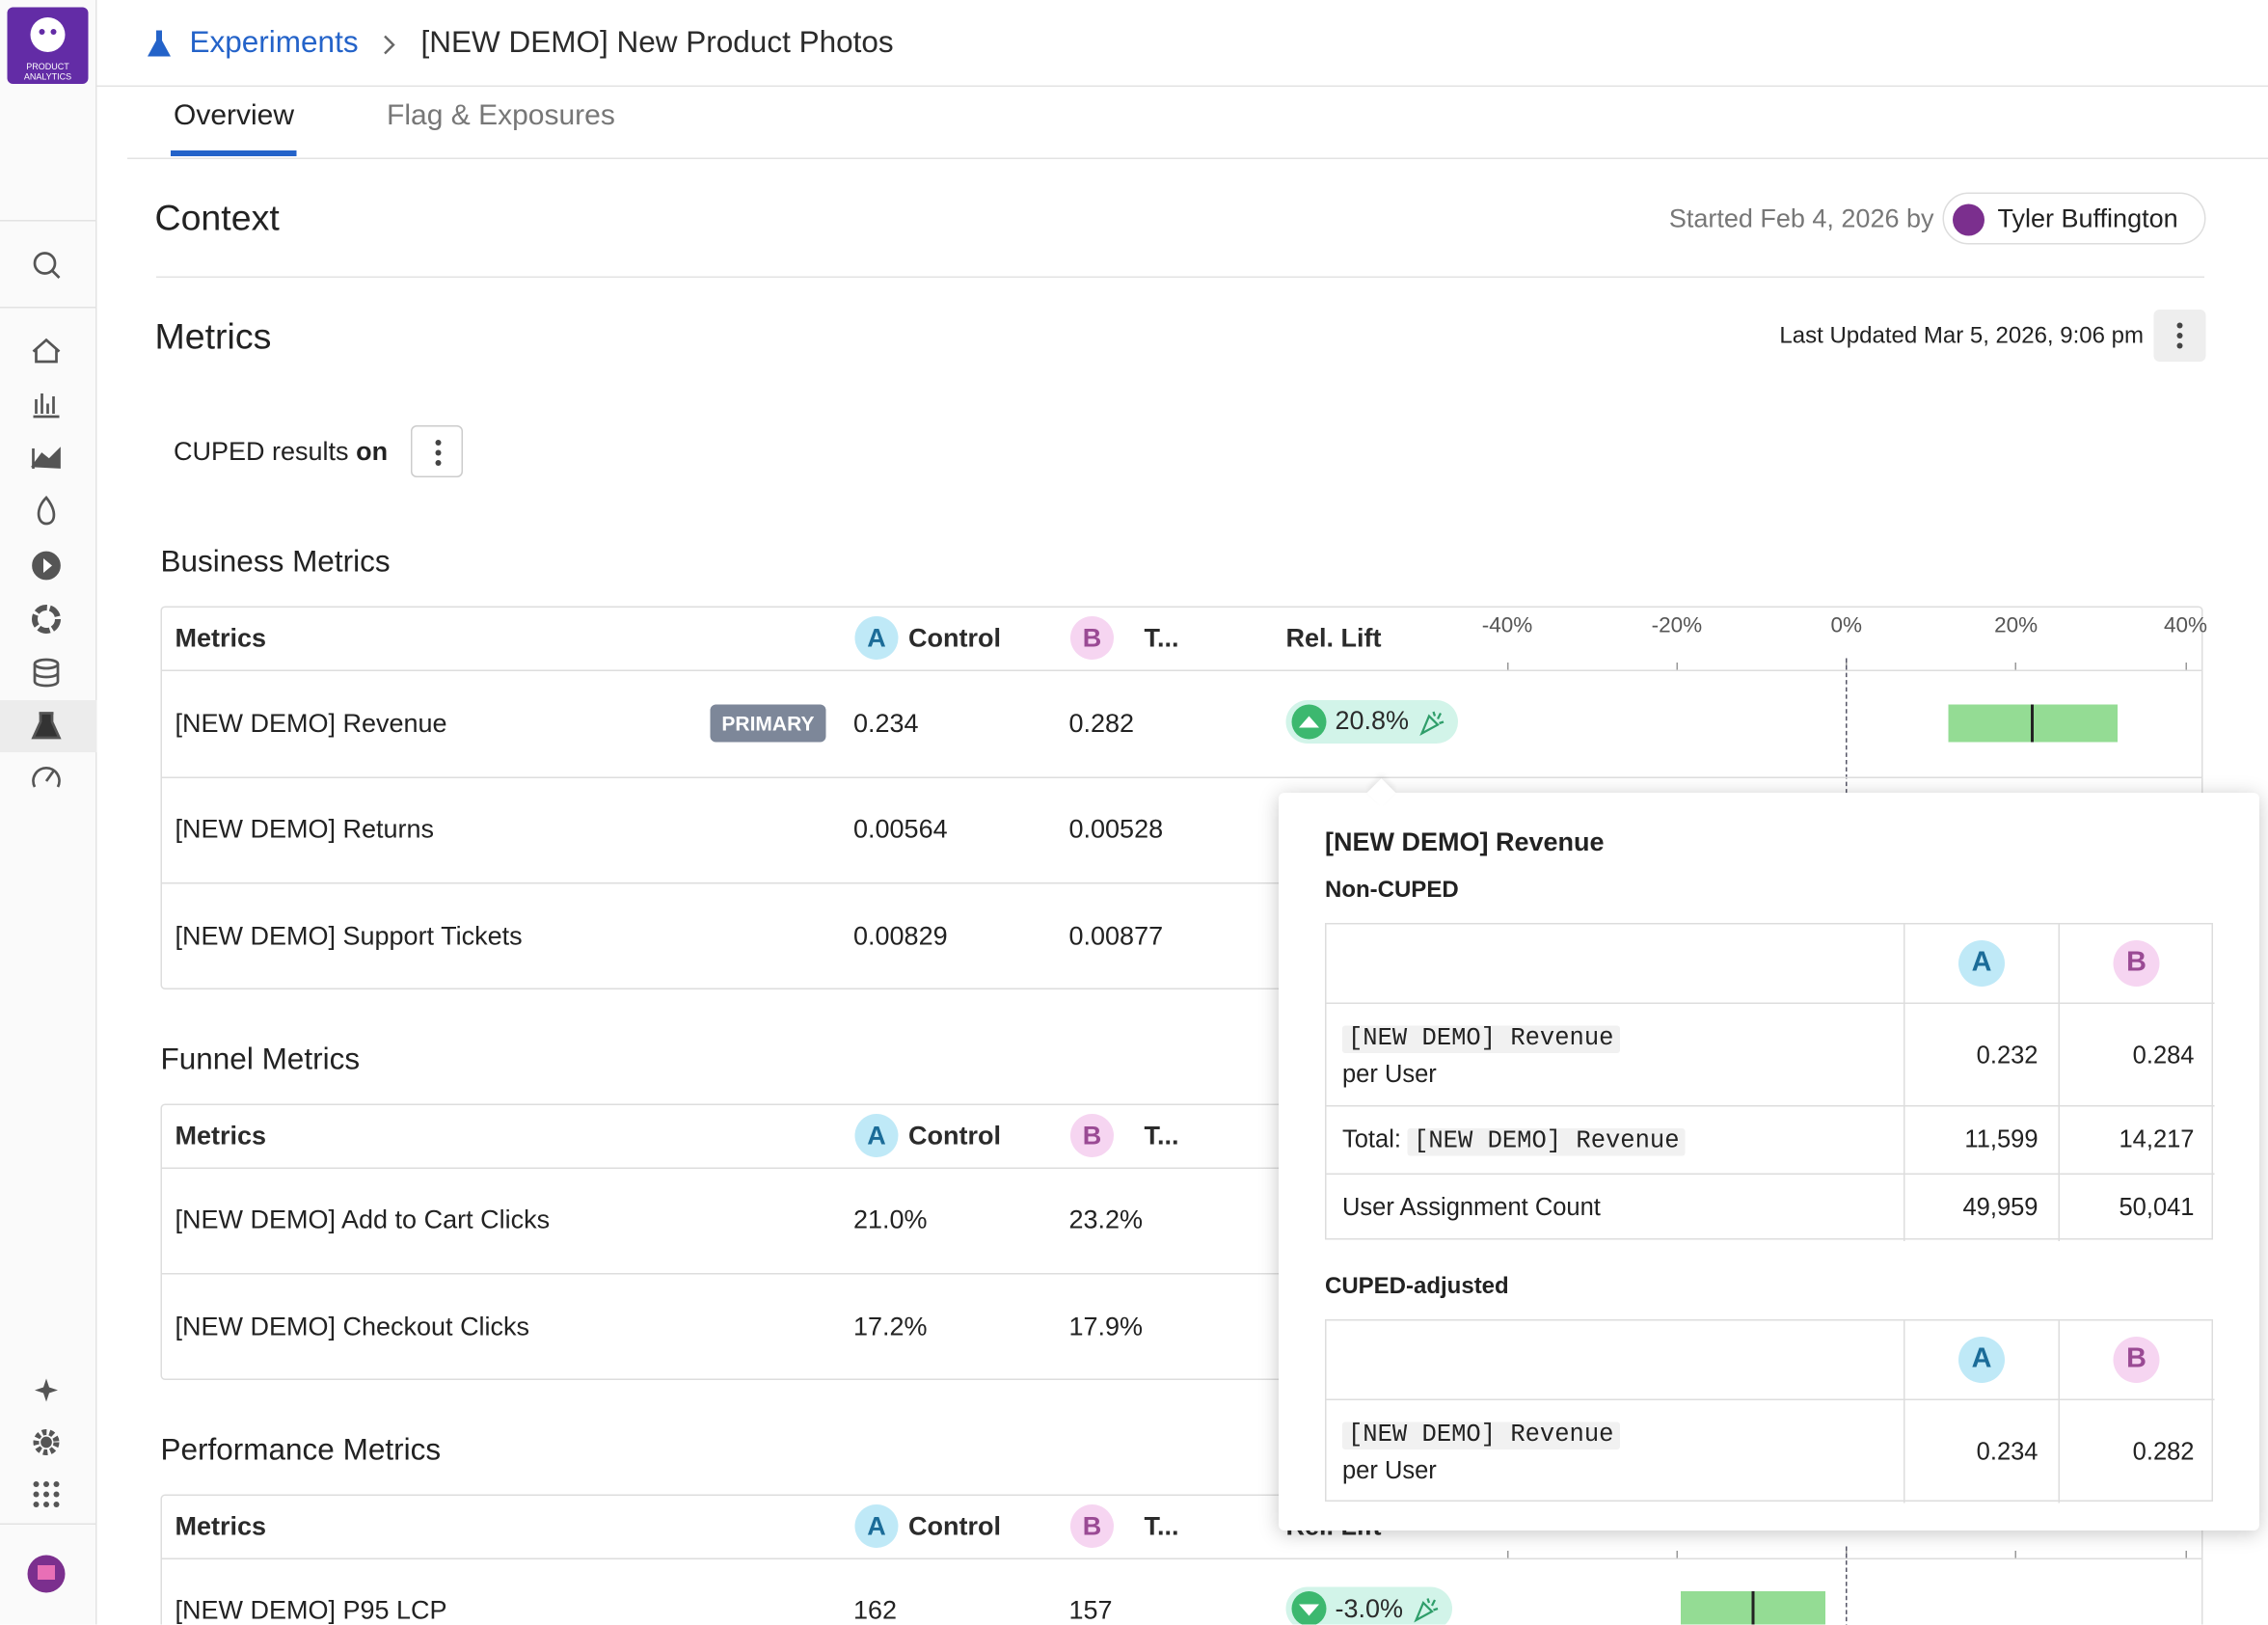  Describe the element at coordinates (1091, 1609) in the screenshot. I see `treatment-value: 157` at that location.